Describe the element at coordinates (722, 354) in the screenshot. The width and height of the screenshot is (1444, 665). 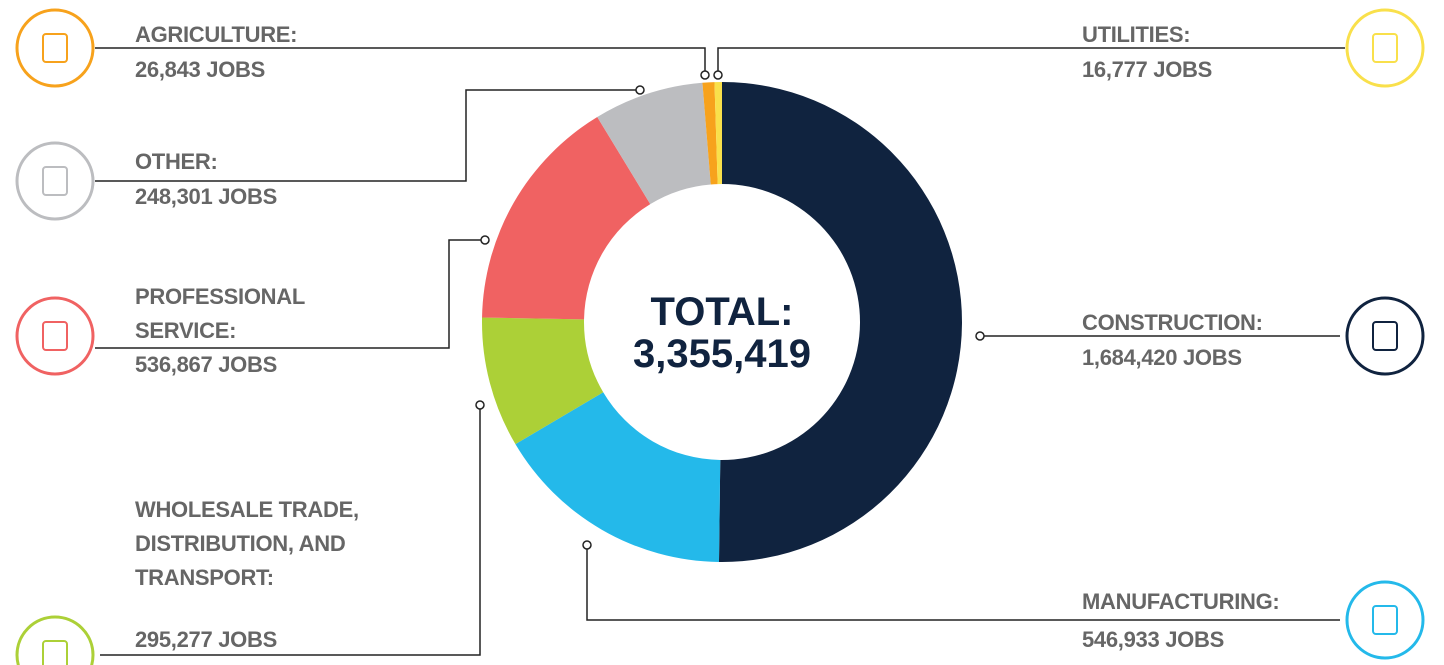
I see `center-value: 3,355,419` at that location.